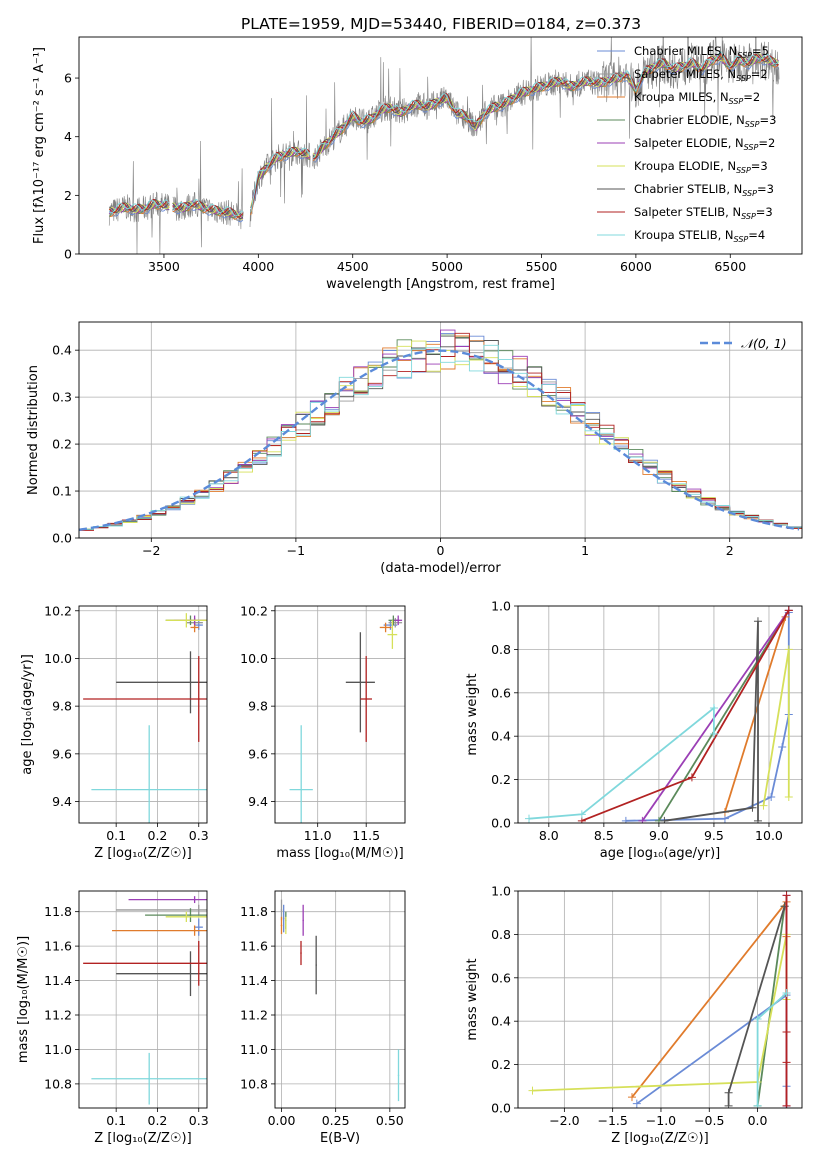 This screenshot has width=819, height=1170. Describe the element at coordinates (704, 144) in the screenshot. I see `legend-entry: Salpeter ELODIE, NSSP=2` at that location.